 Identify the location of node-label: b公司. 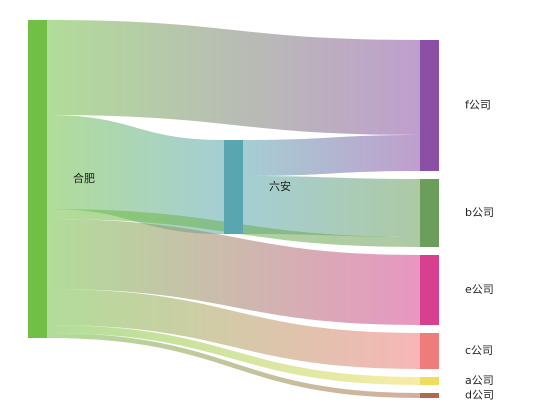
(479, 212).